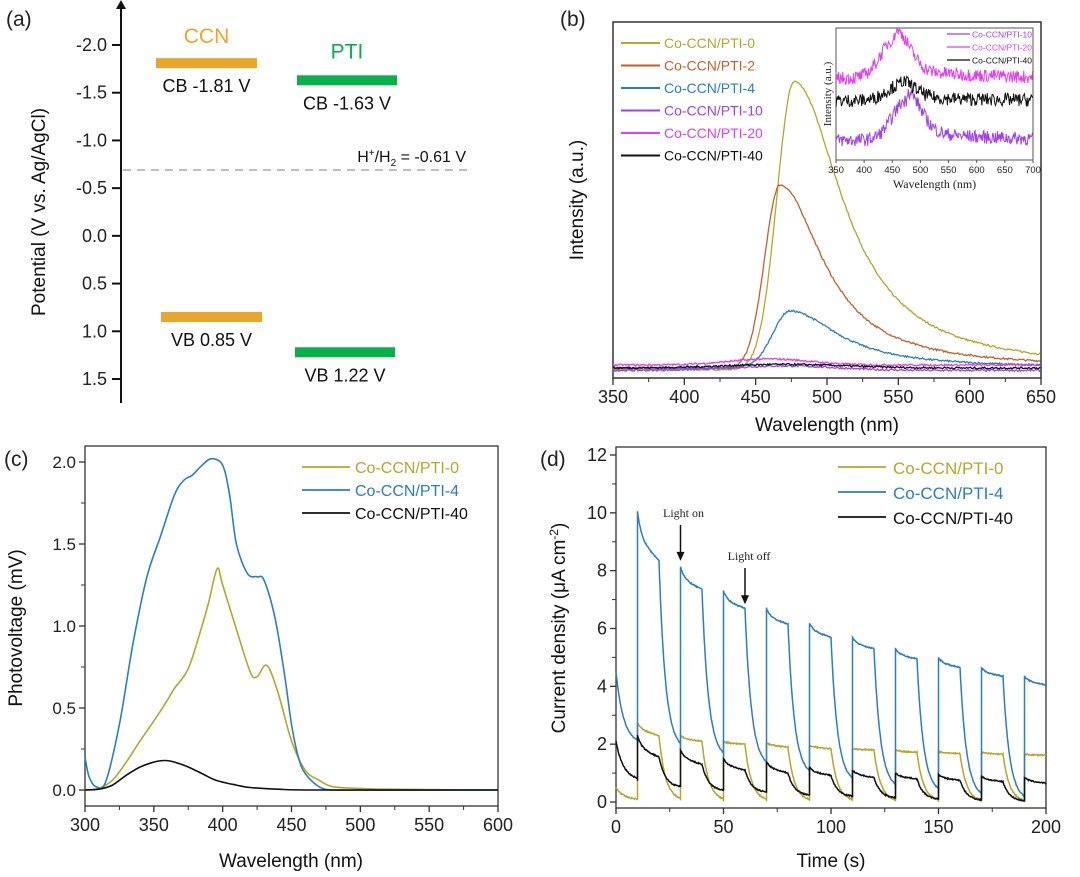 Image resolution: width=1080 pixels, height=877 pixels. Describe the element at coordinates (498, 825) in the screenshot. I see `panel-c-xtick-label: 600` at that location.